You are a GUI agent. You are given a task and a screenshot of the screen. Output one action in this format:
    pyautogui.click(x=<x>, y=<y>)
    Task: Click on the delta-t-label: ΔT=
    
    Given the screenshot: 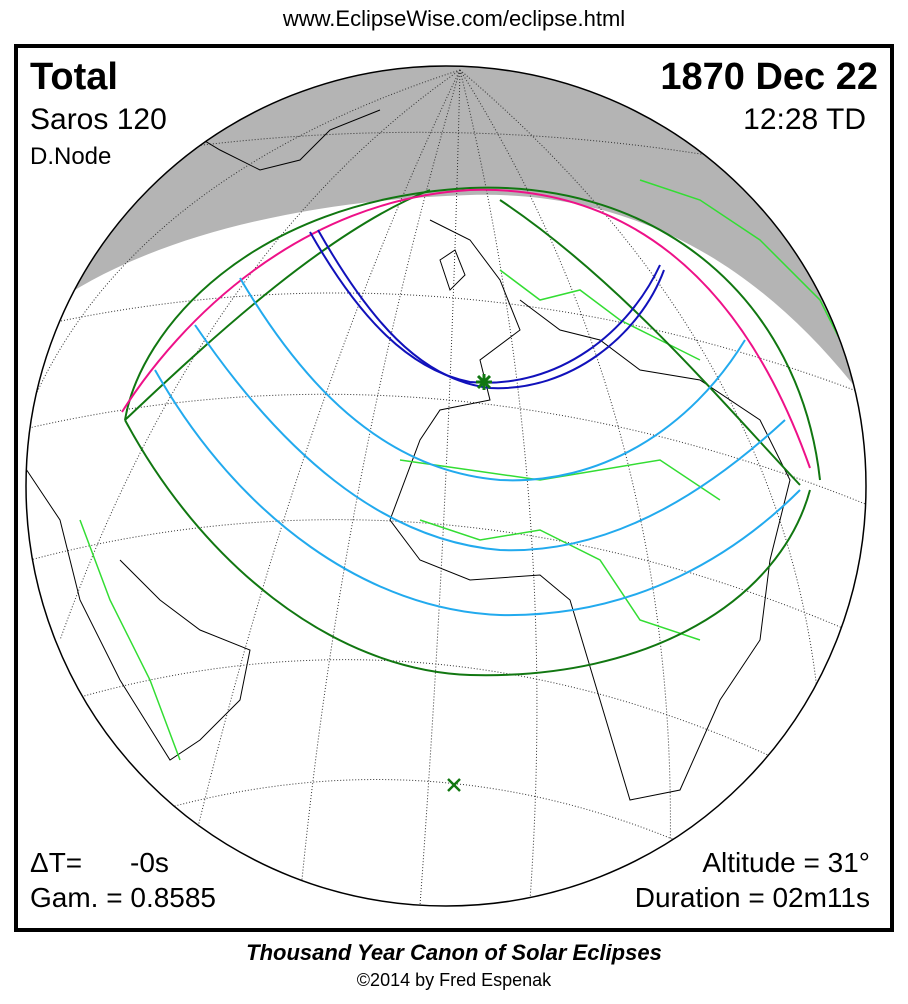 What is the action you would take?
    pyautogui.click(x=56, y=862)
    